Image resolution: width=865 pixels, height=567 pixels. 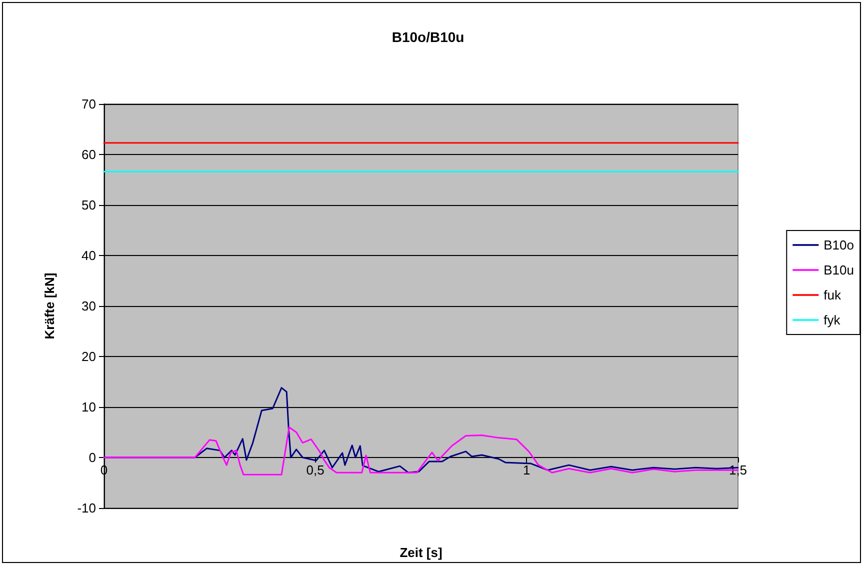 What do you see at coordinates (833, 295) in the screenshot?
I see `legend-label: fuk` at bounding box center [833, 295].